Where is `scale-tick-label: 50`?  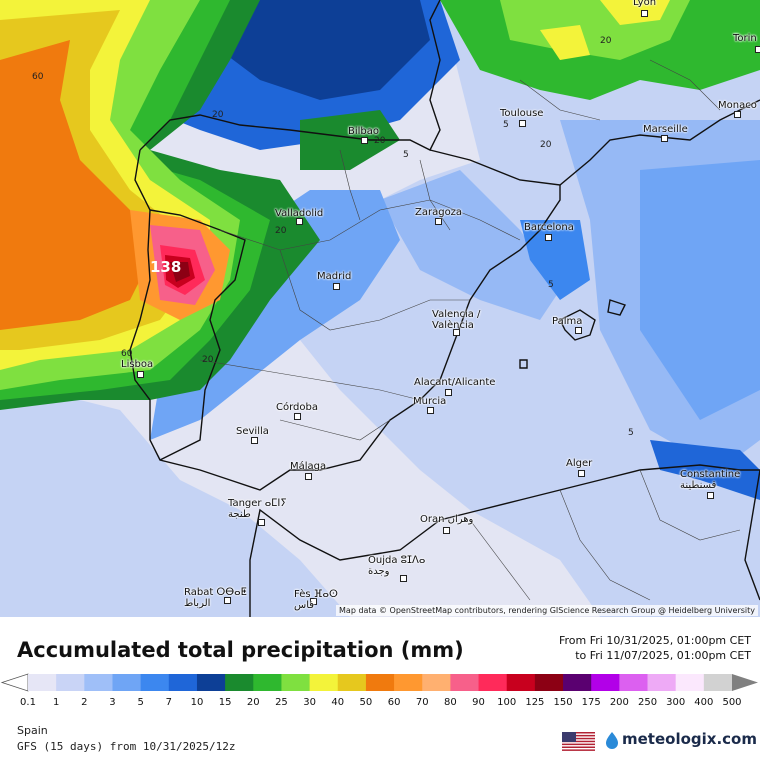
scale-tick-label: 50 is located at coordinates (366, 702).